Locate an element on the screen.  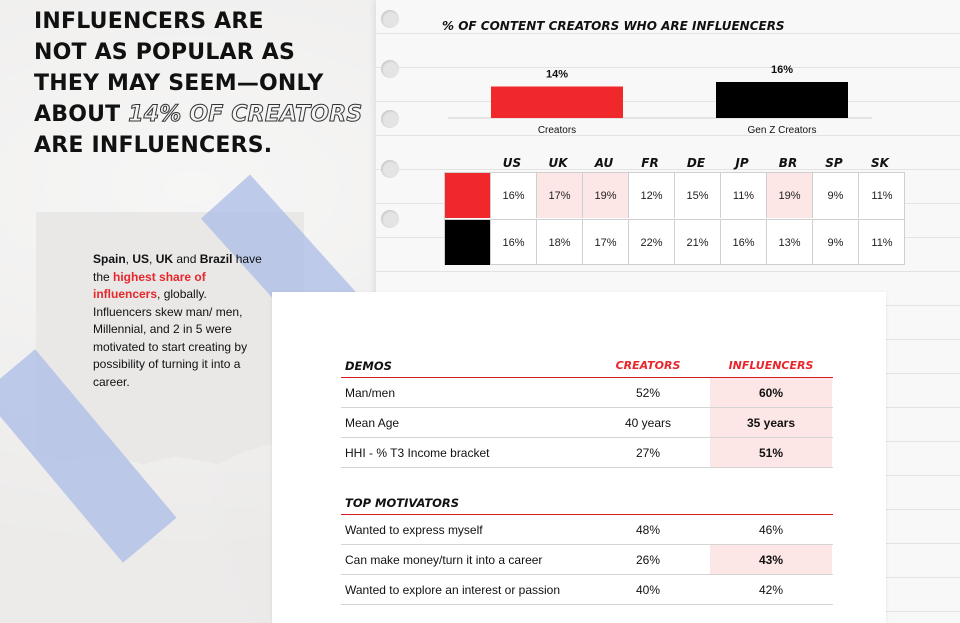
headline-line: ABOUT 14% OF CREATORS is located at coordinates (204, 114).